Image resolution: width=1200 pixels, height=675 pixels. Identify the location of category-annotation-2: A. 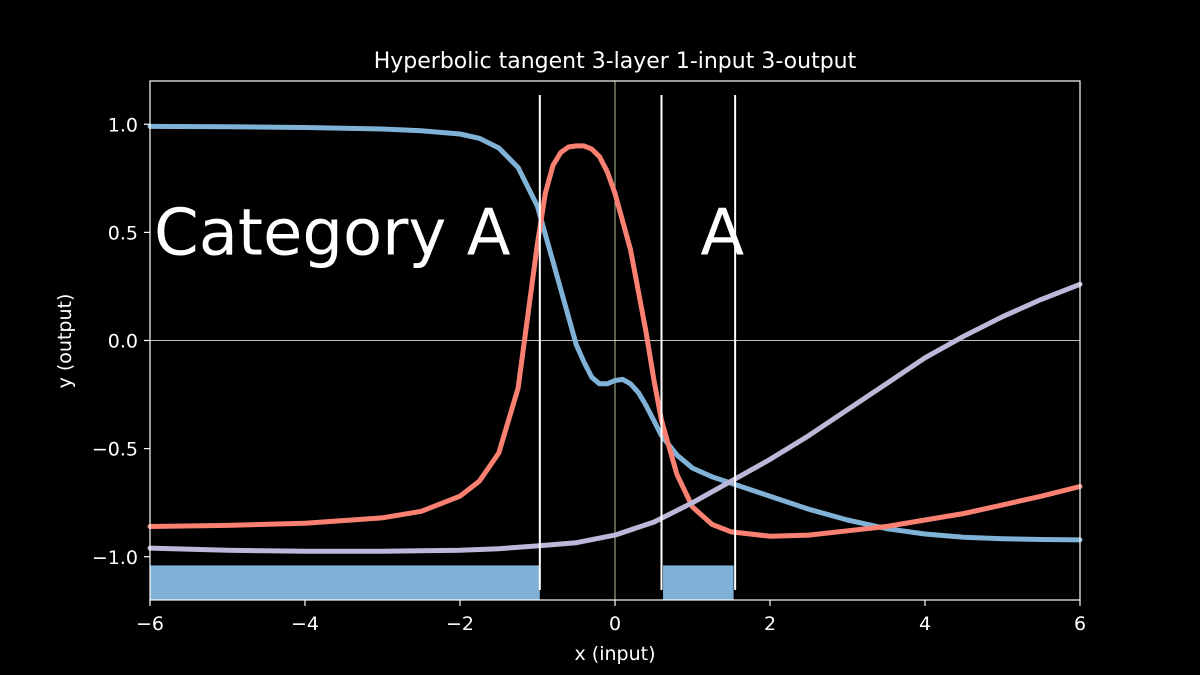
(722, 233).